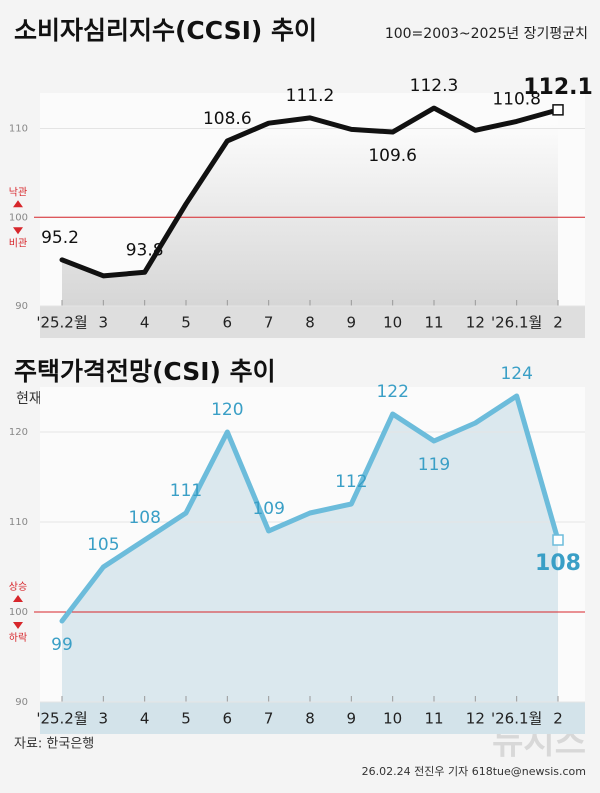  I want to click on reference-below-label: 하락, so click(18, 637).